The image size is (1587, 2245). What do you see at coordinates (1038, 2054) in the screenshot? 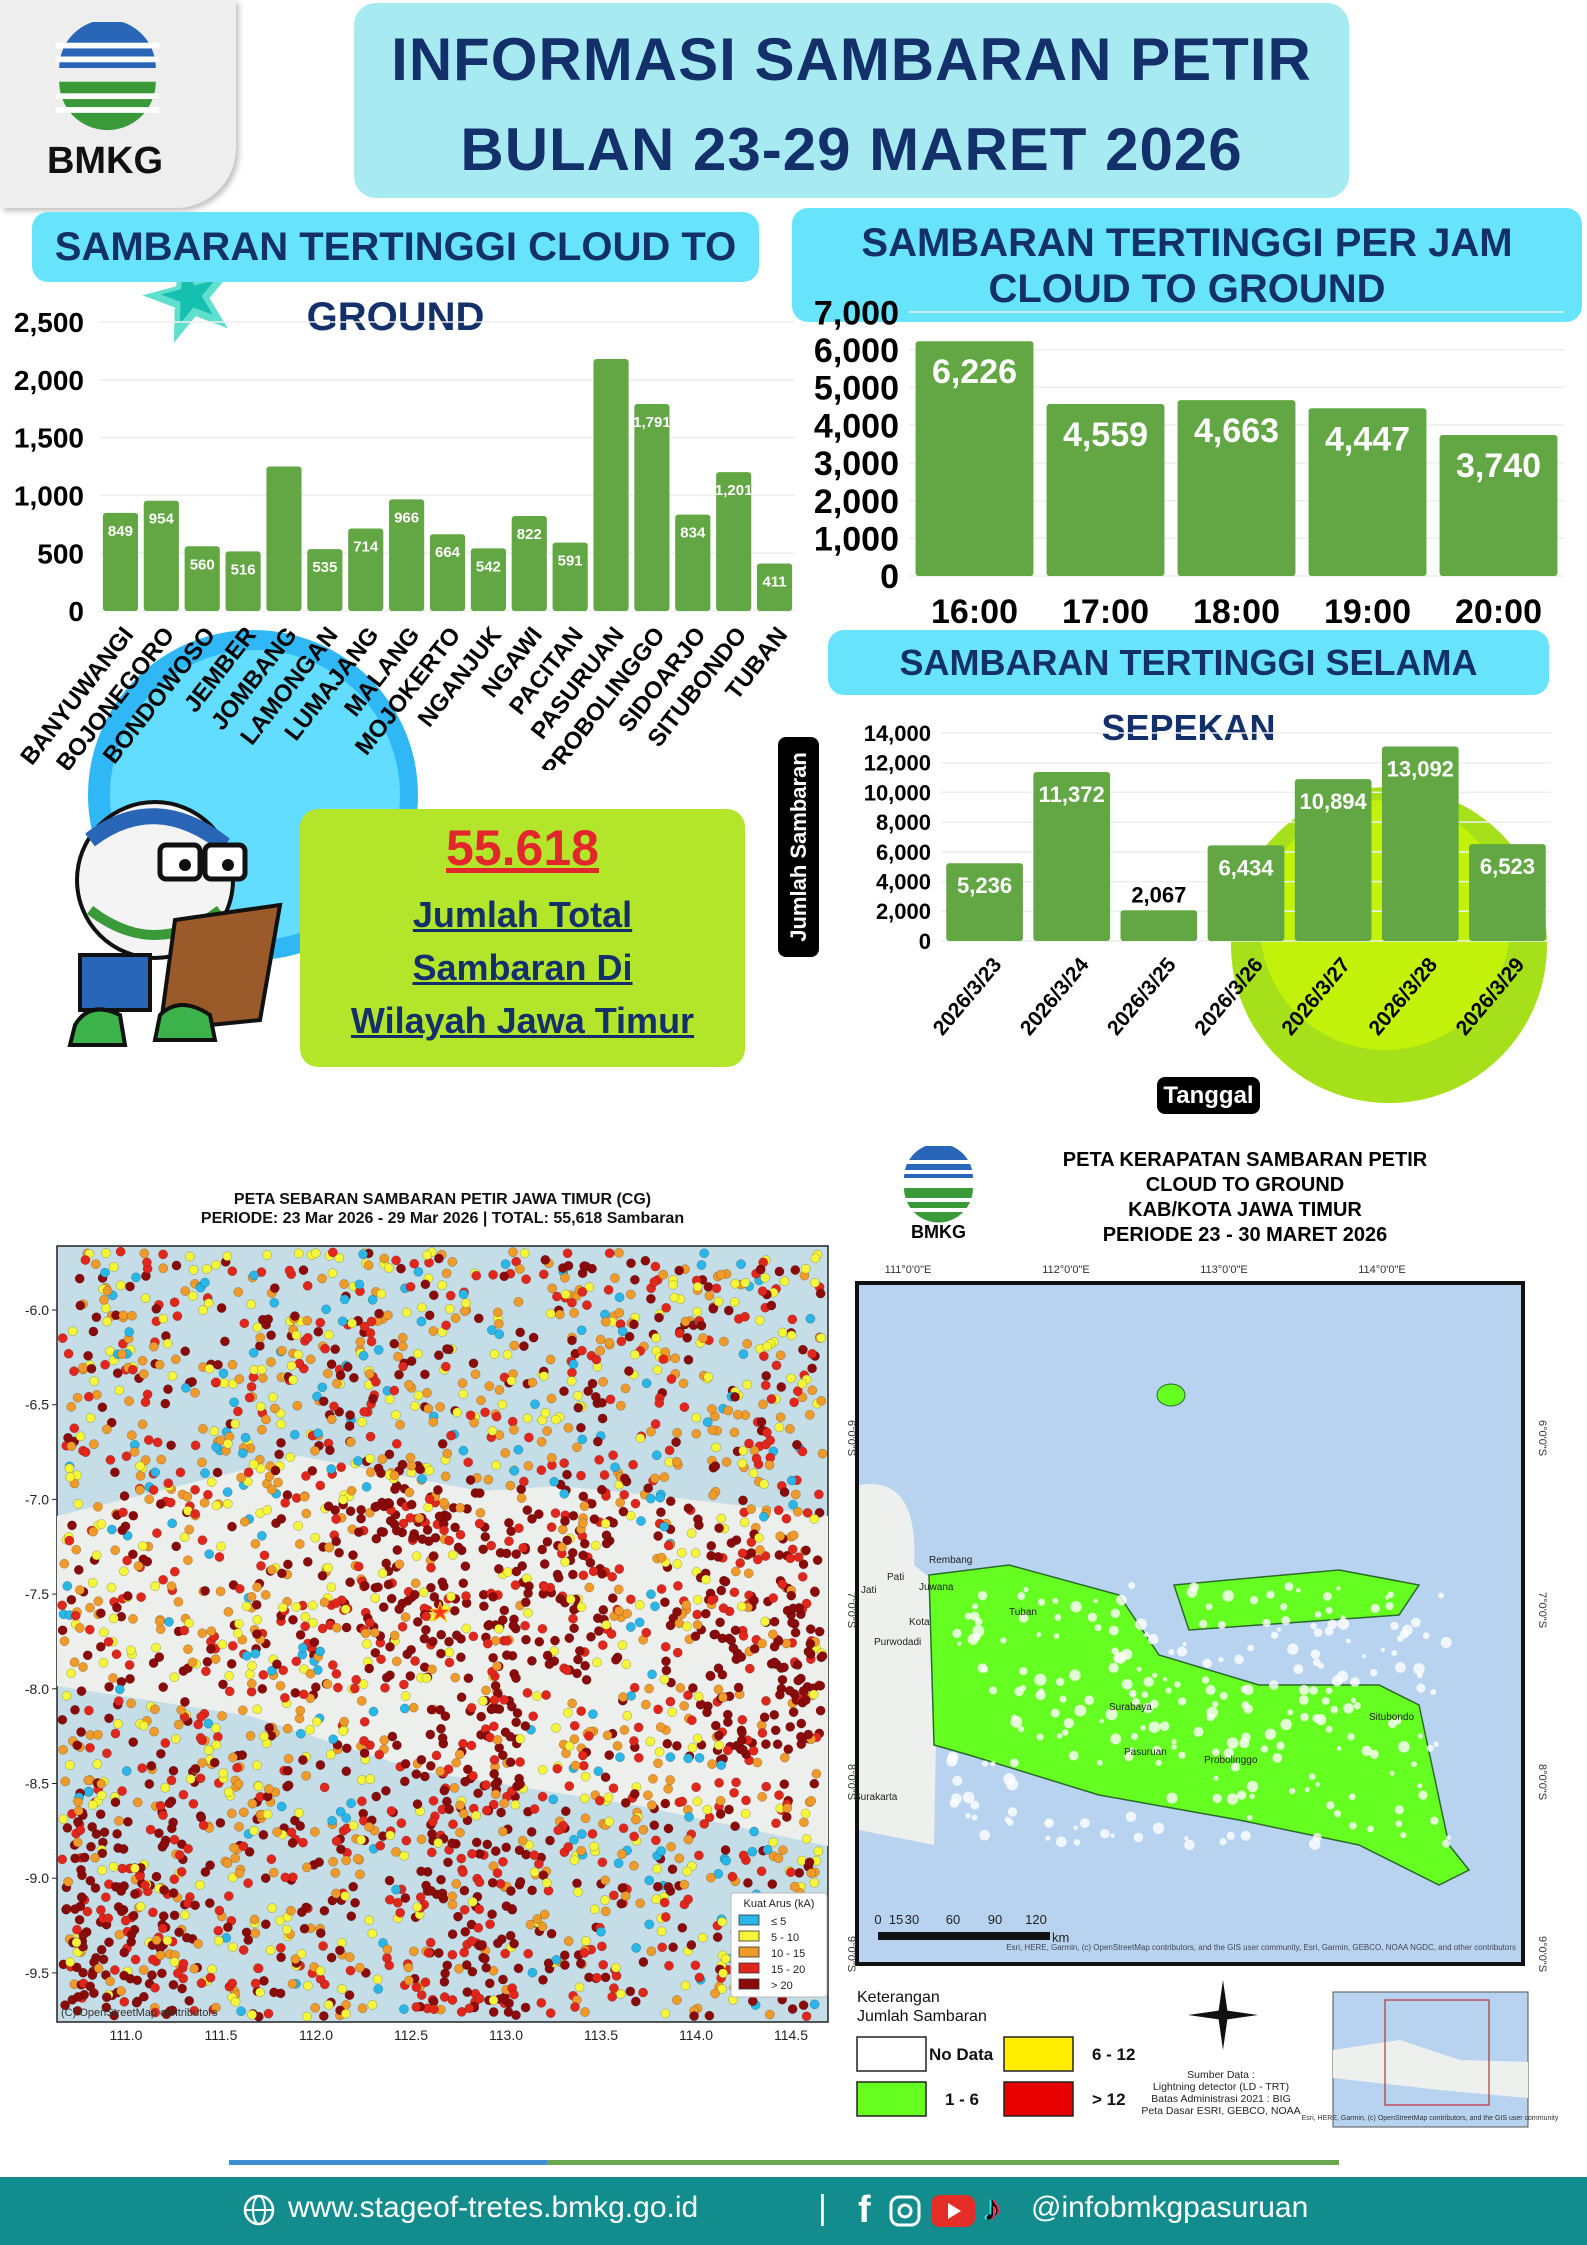
I see `legend-swatch` at bounding box center [1038, 2054].